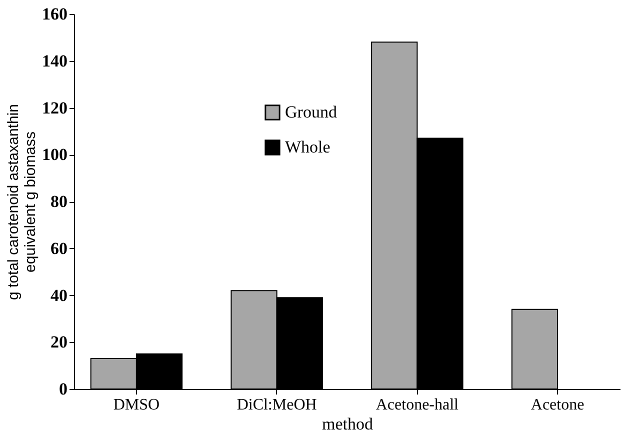 Image resolution: width=625 pixels, height=437 pixels. I want to click on x-tick-label: Acetone, so click(557, 405).